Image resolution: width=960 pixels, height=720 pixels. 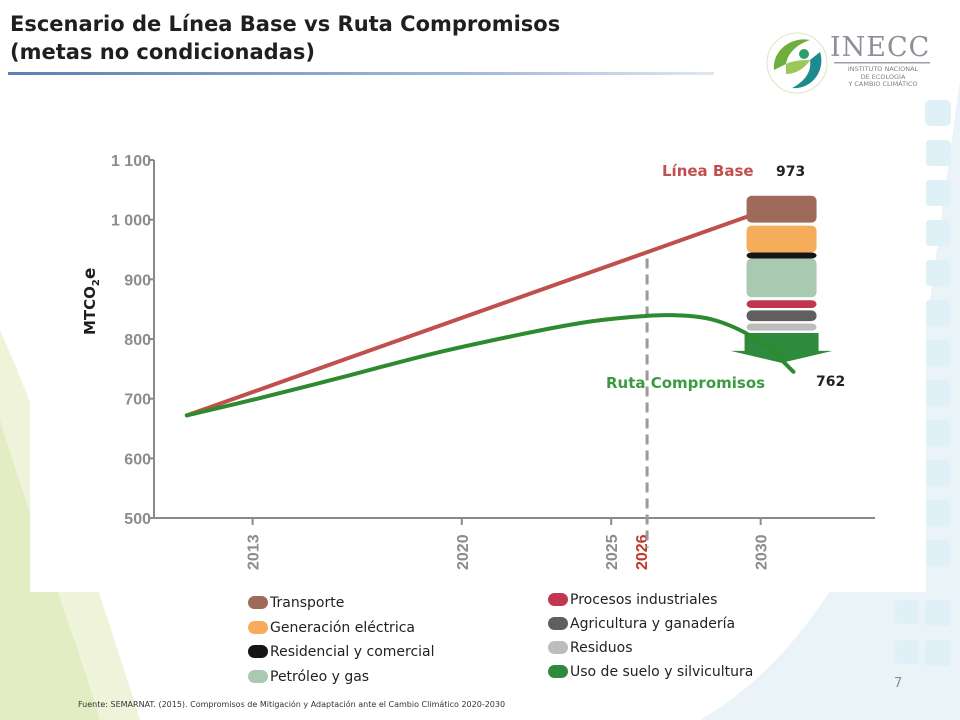 I want to click on y-tick-label: 1 100, so click(x=131, y=161).